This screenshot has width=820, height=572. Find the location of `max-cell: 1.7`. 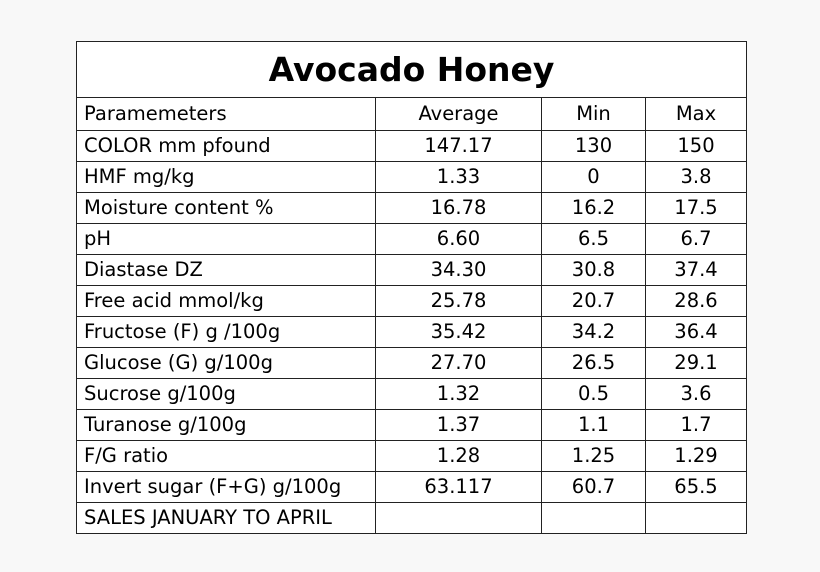

max-cell: 1.7 is located at coordinates (696, 425).